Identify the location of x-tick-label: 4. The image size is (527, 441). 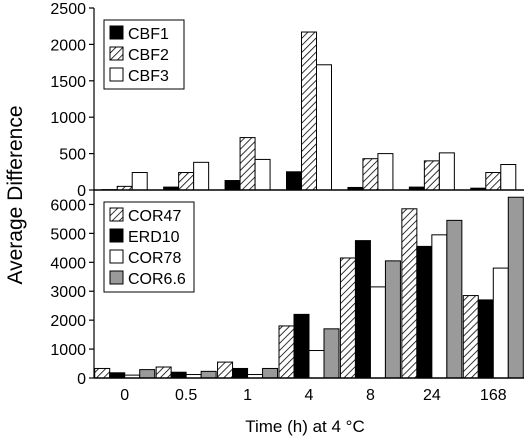
(309, 395).